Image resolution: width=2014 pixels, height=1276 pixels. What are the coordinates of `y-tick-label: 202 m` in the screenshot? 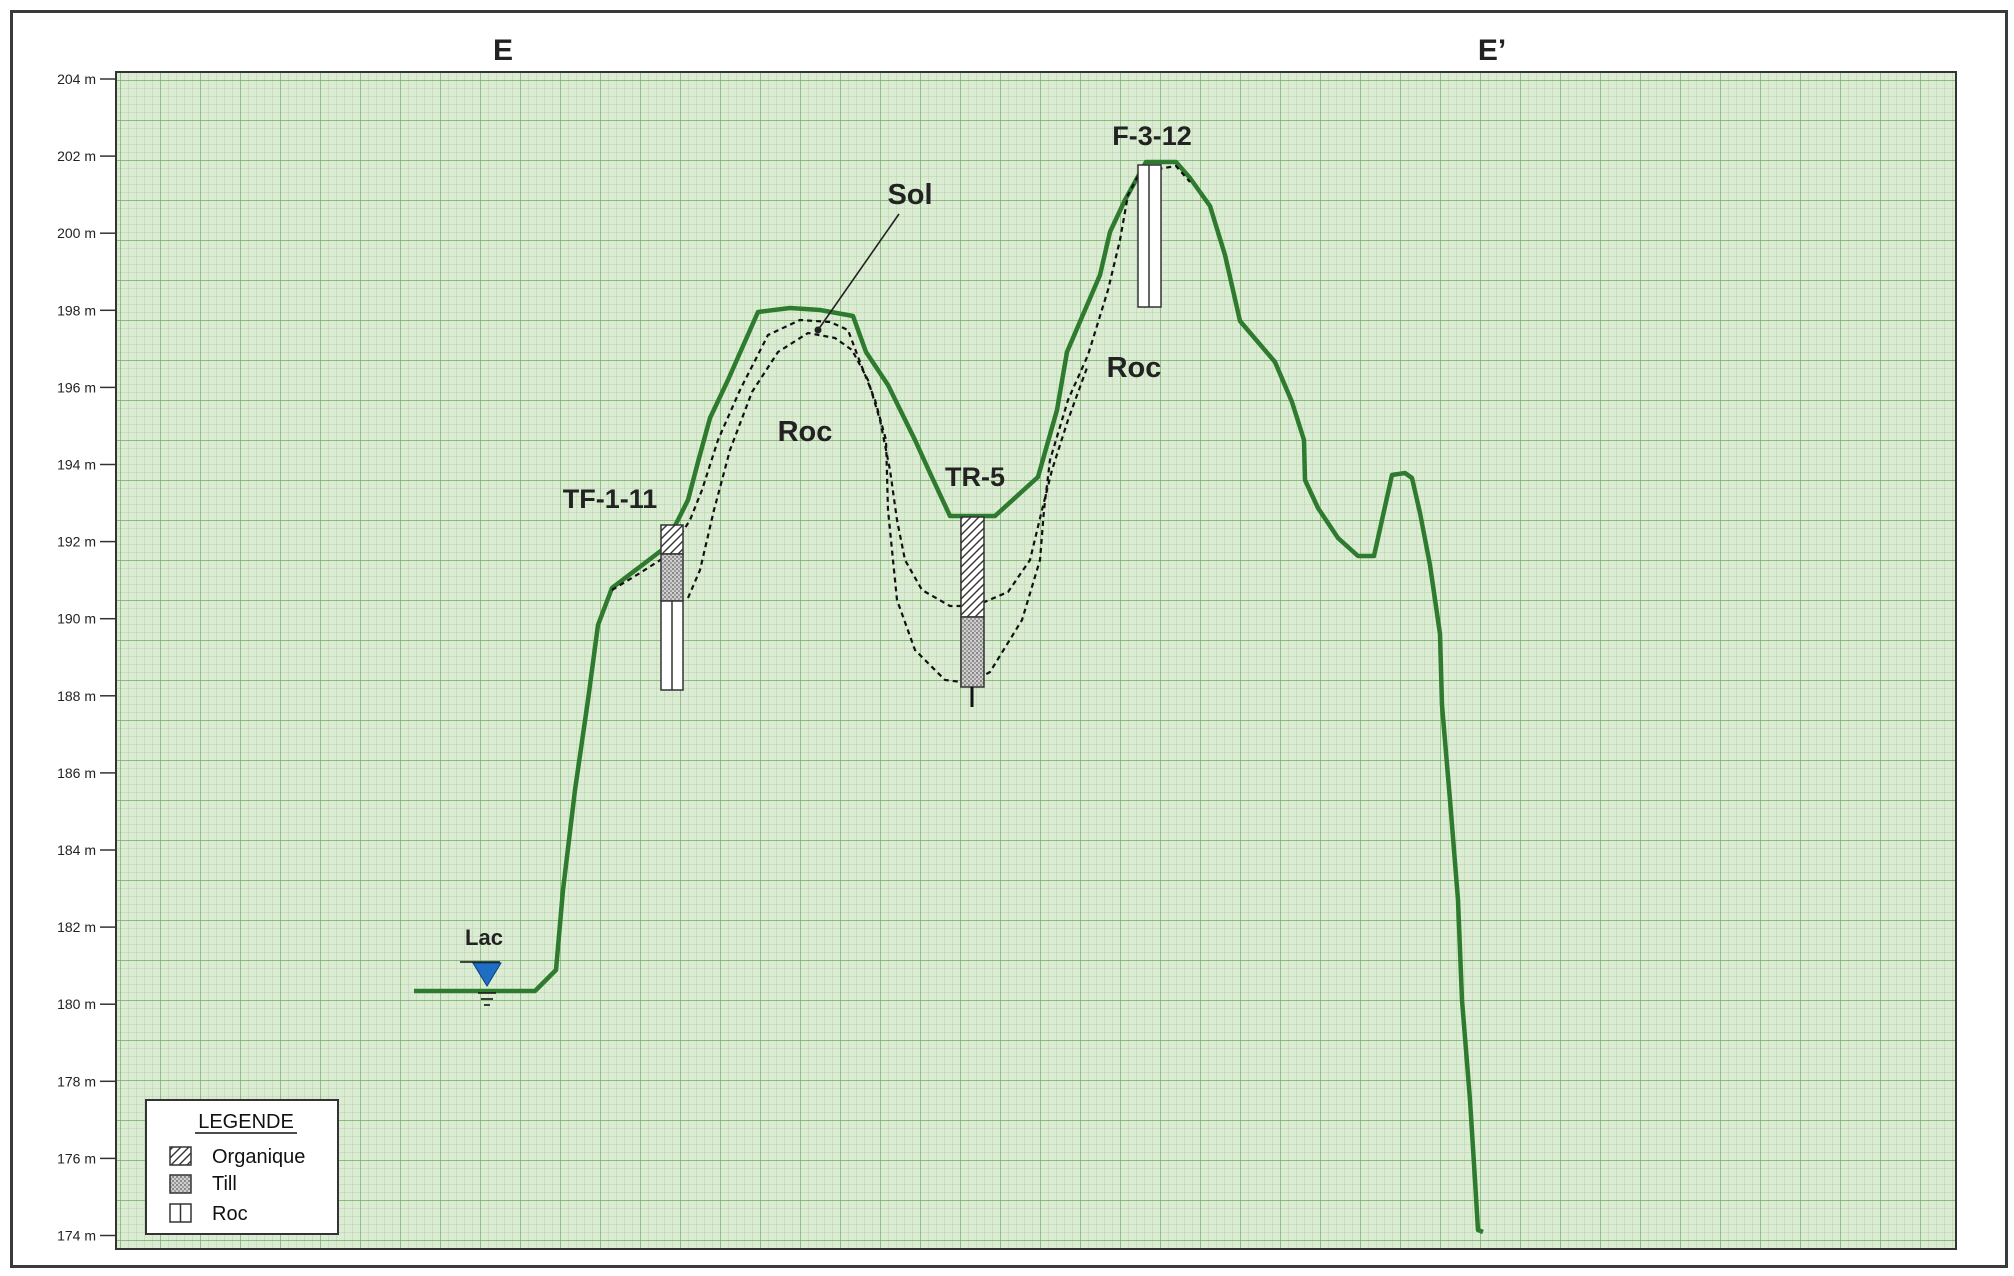 It's located at (76, 156).